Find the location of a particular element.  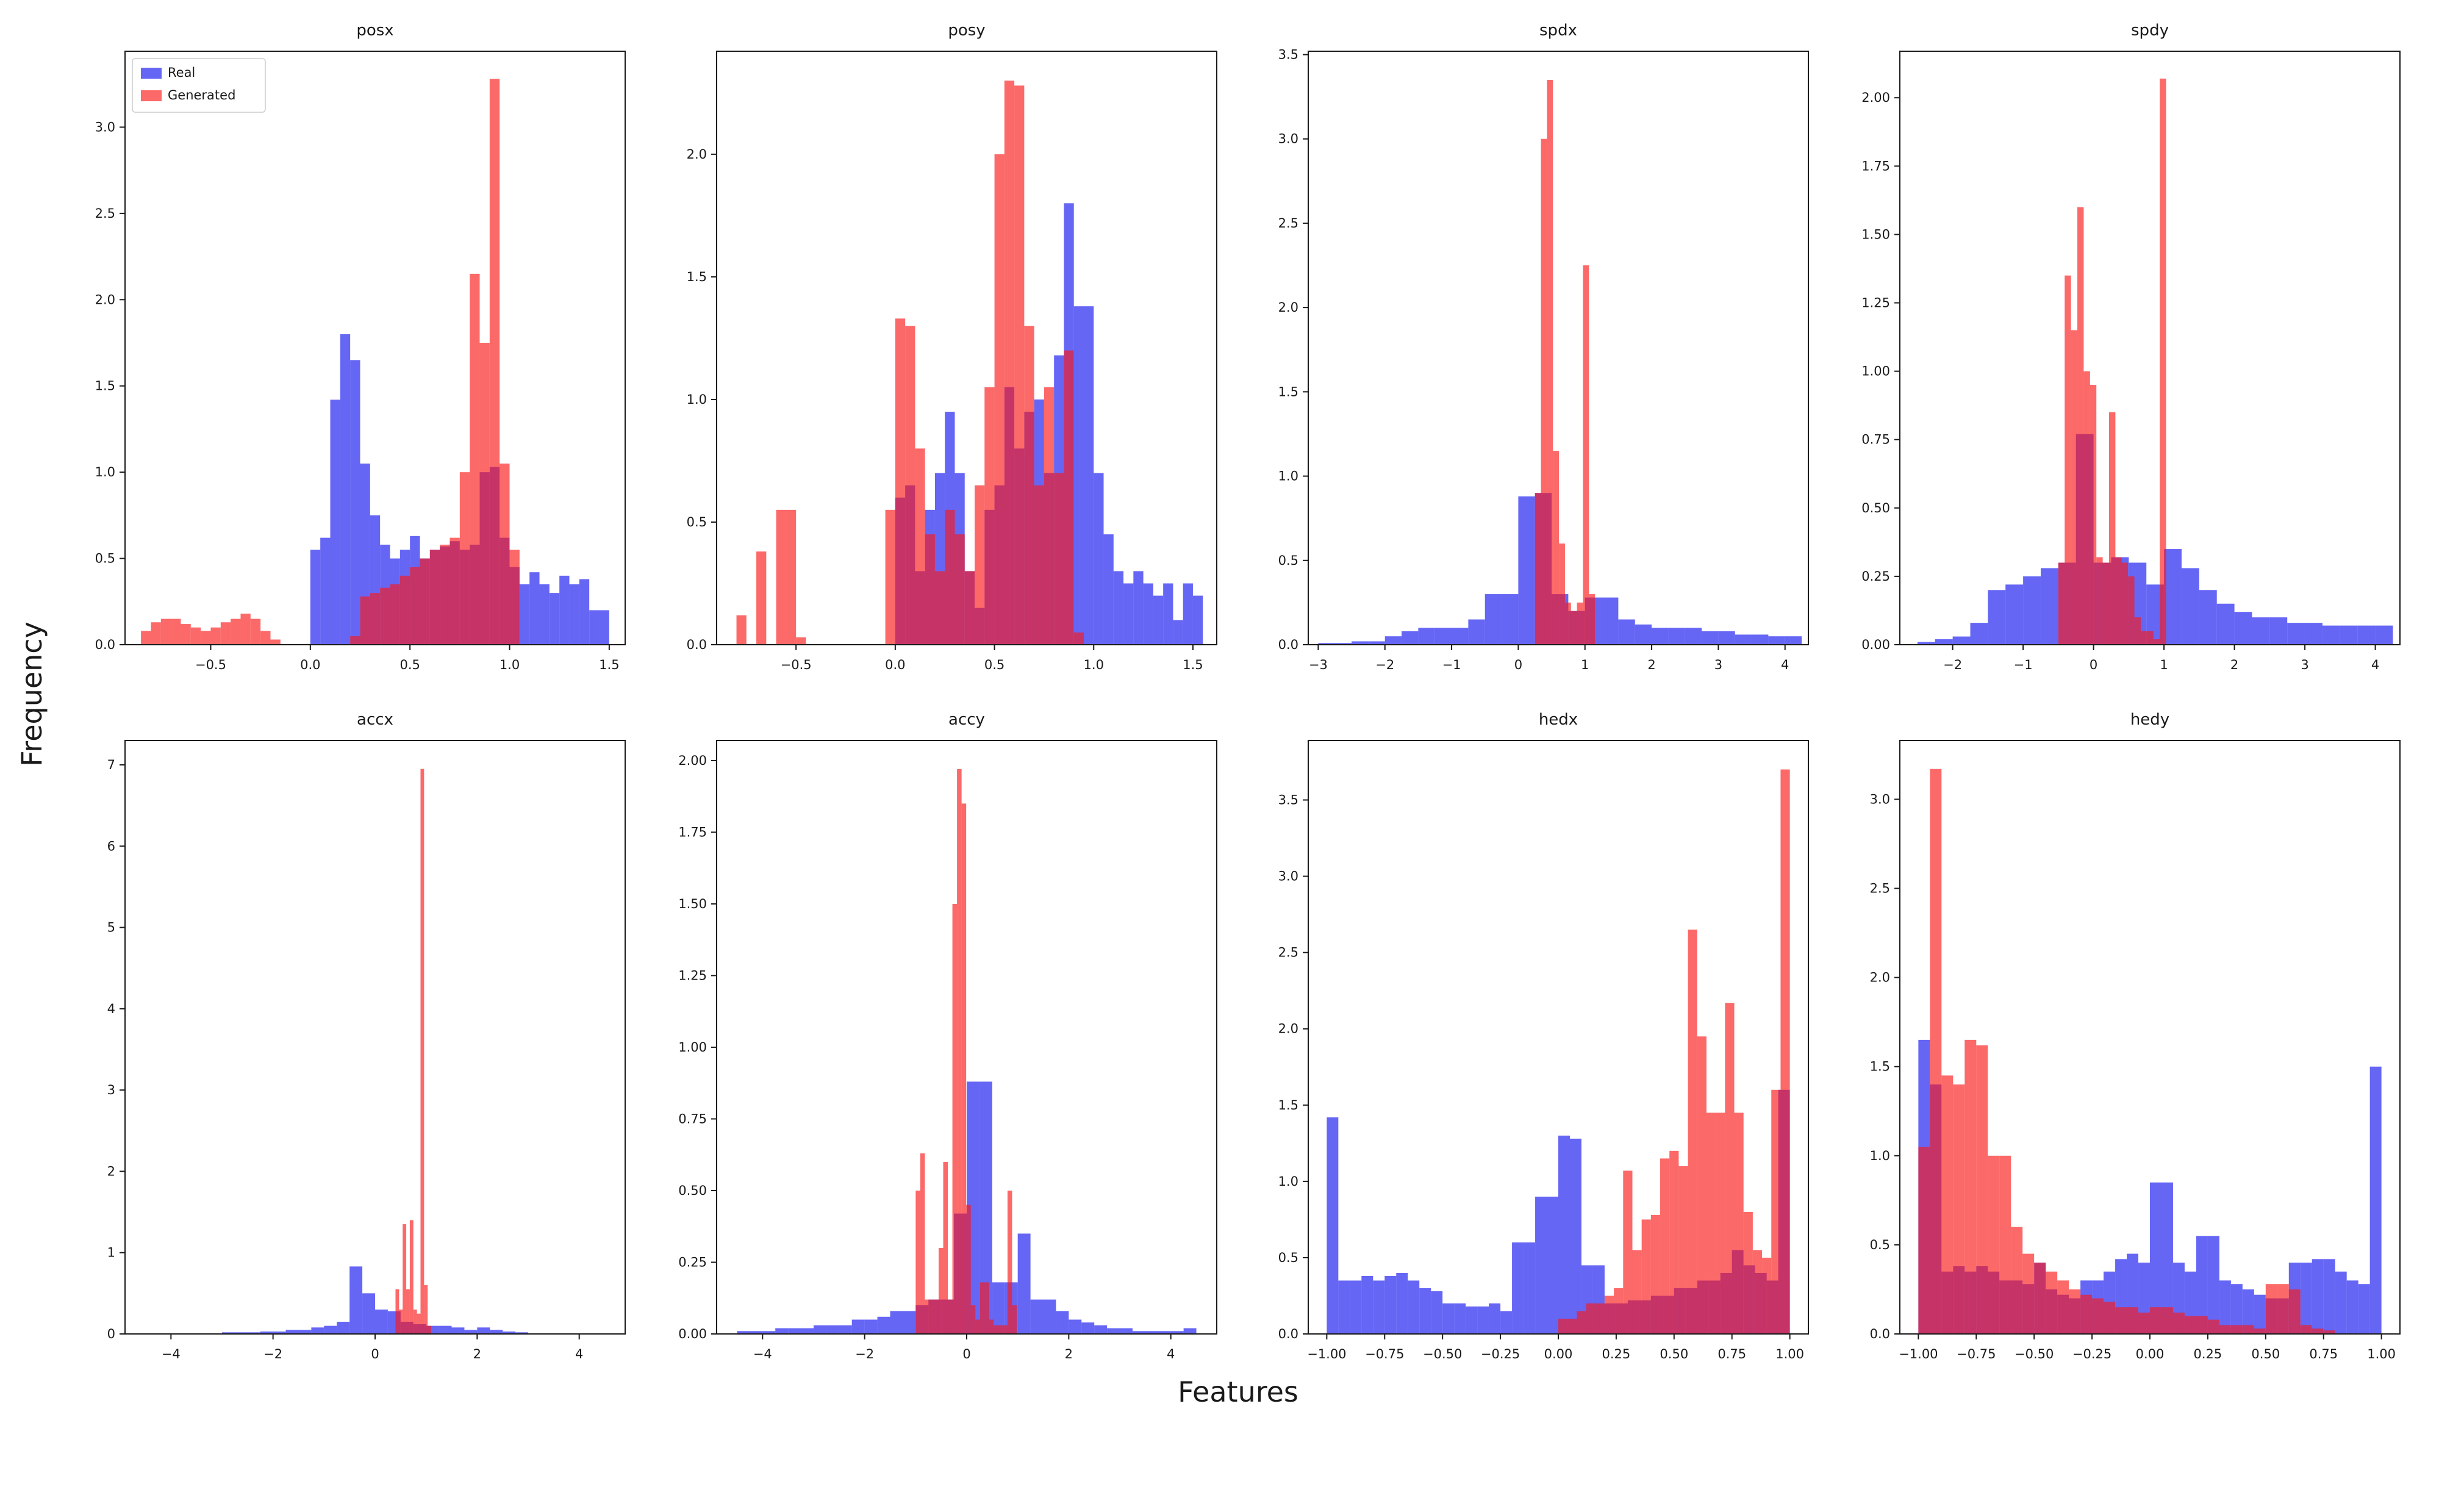

svg-text: −0.25 is located at coordinates (1500, 1354).